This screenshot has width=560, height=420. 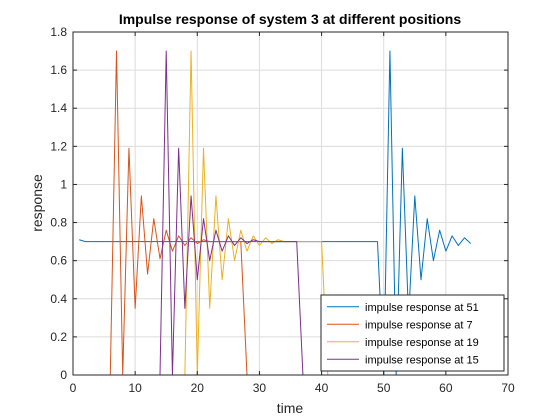 I want to click on y-tick-label: 1.8, so click(x=58, y=32).